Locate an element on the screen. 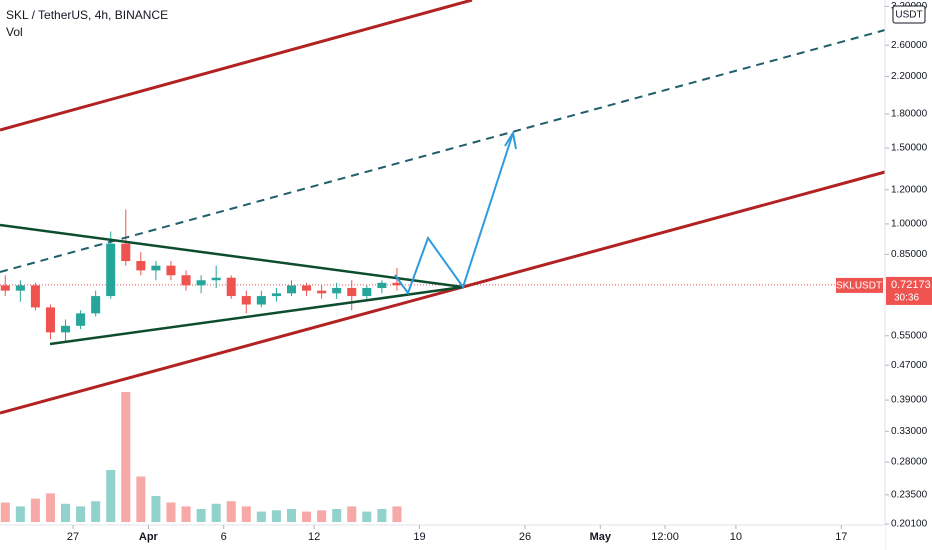  y-tick-label: 0.28000 is located at coordinates (909, 462).